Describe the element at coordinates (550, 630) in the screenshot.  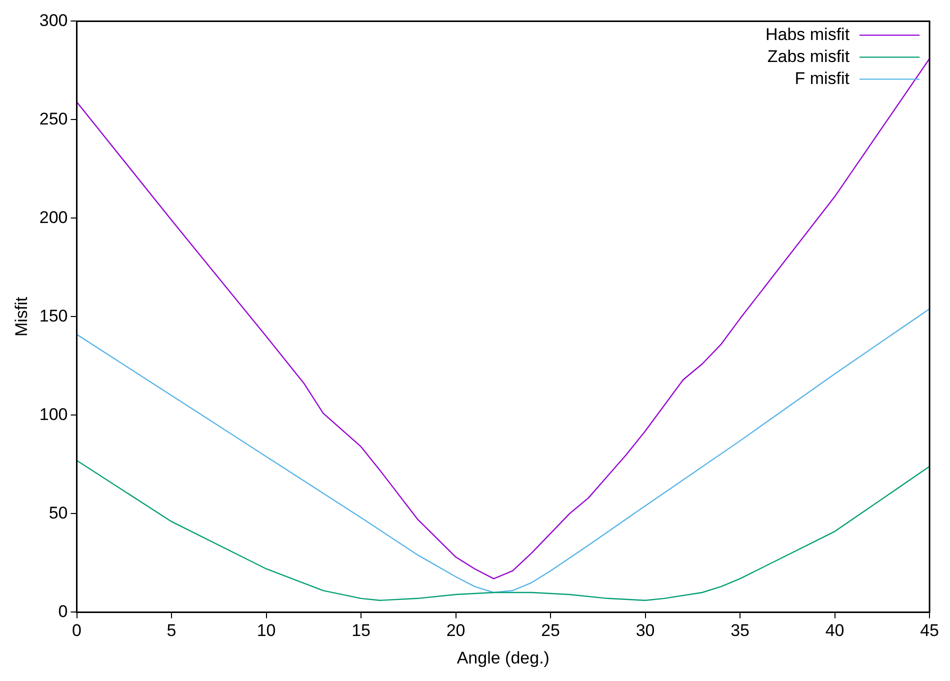
I see `x-tick-label: 25` at that location.